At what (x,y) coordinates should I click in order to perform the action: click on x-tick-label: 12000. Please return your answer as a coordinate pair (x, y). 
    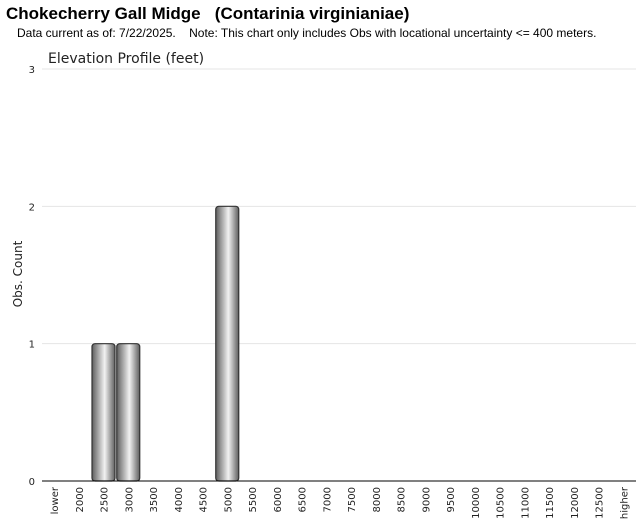
    Looking at the image, I should click on (575, 503).